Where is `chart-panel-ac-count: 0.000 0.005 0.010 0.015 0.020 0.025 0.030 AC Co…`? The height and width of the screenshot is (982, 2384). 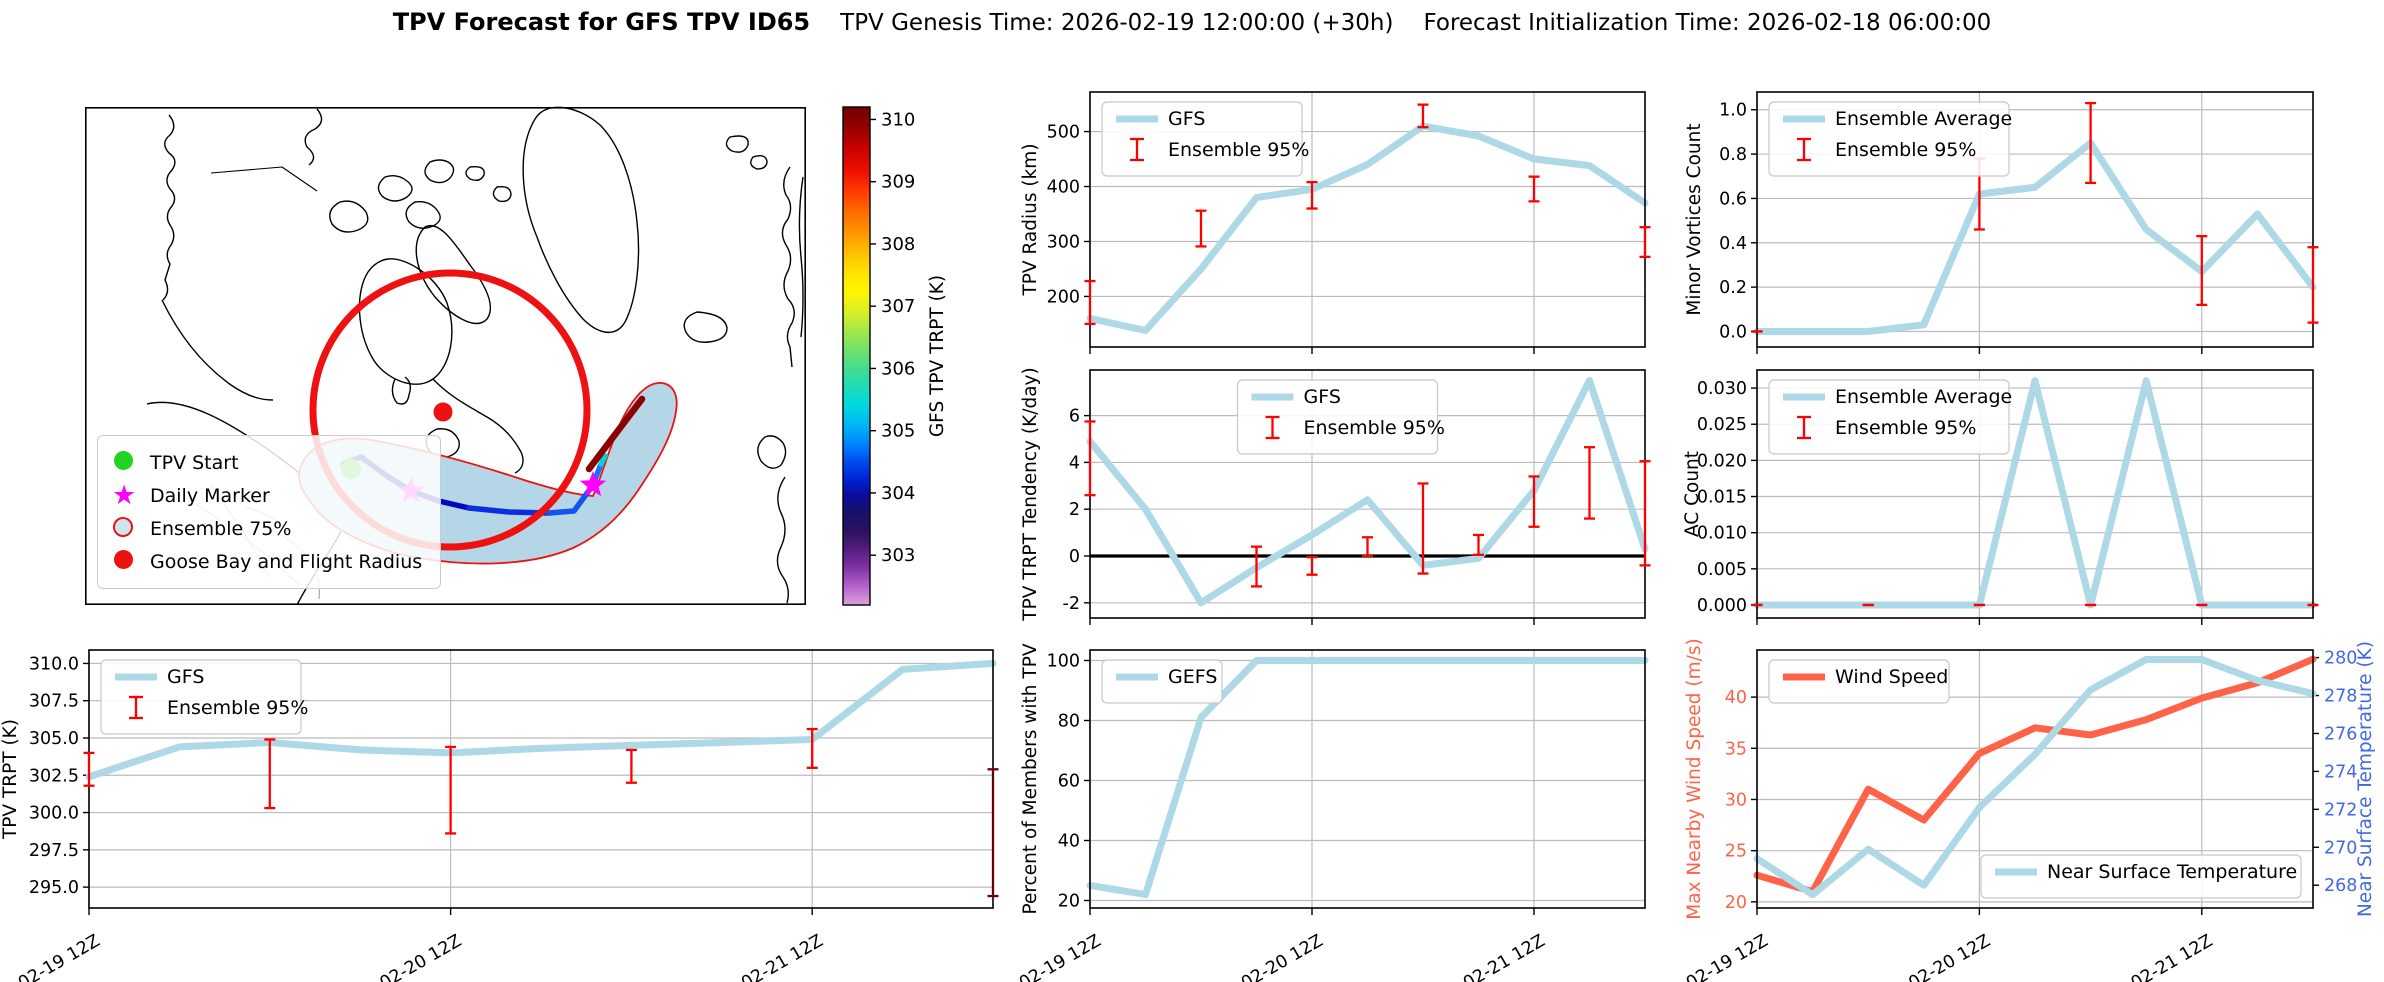
chart-panel-ac-count: 0.000 0.005 0.010 0.015 0.020 0.025 0.030 AC Co… is located at coordinates (2033, 495).